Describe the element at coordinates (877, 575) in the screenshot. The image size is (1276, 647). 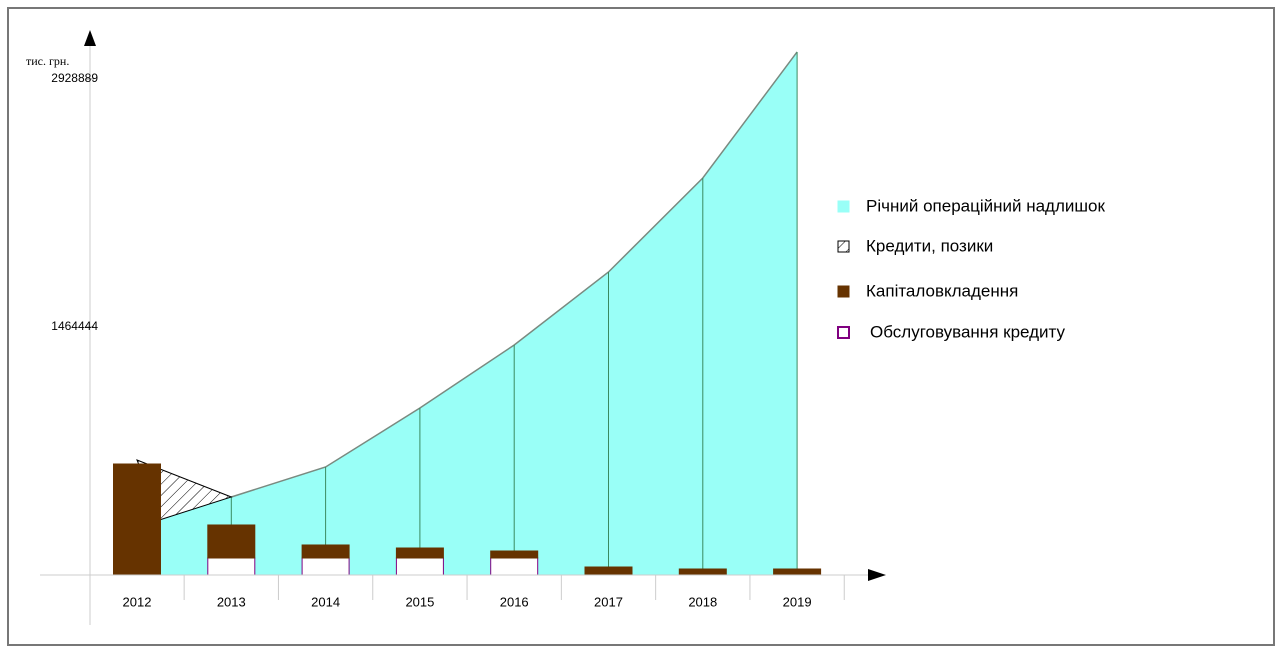
I see `x-axis-arrow` at that location.